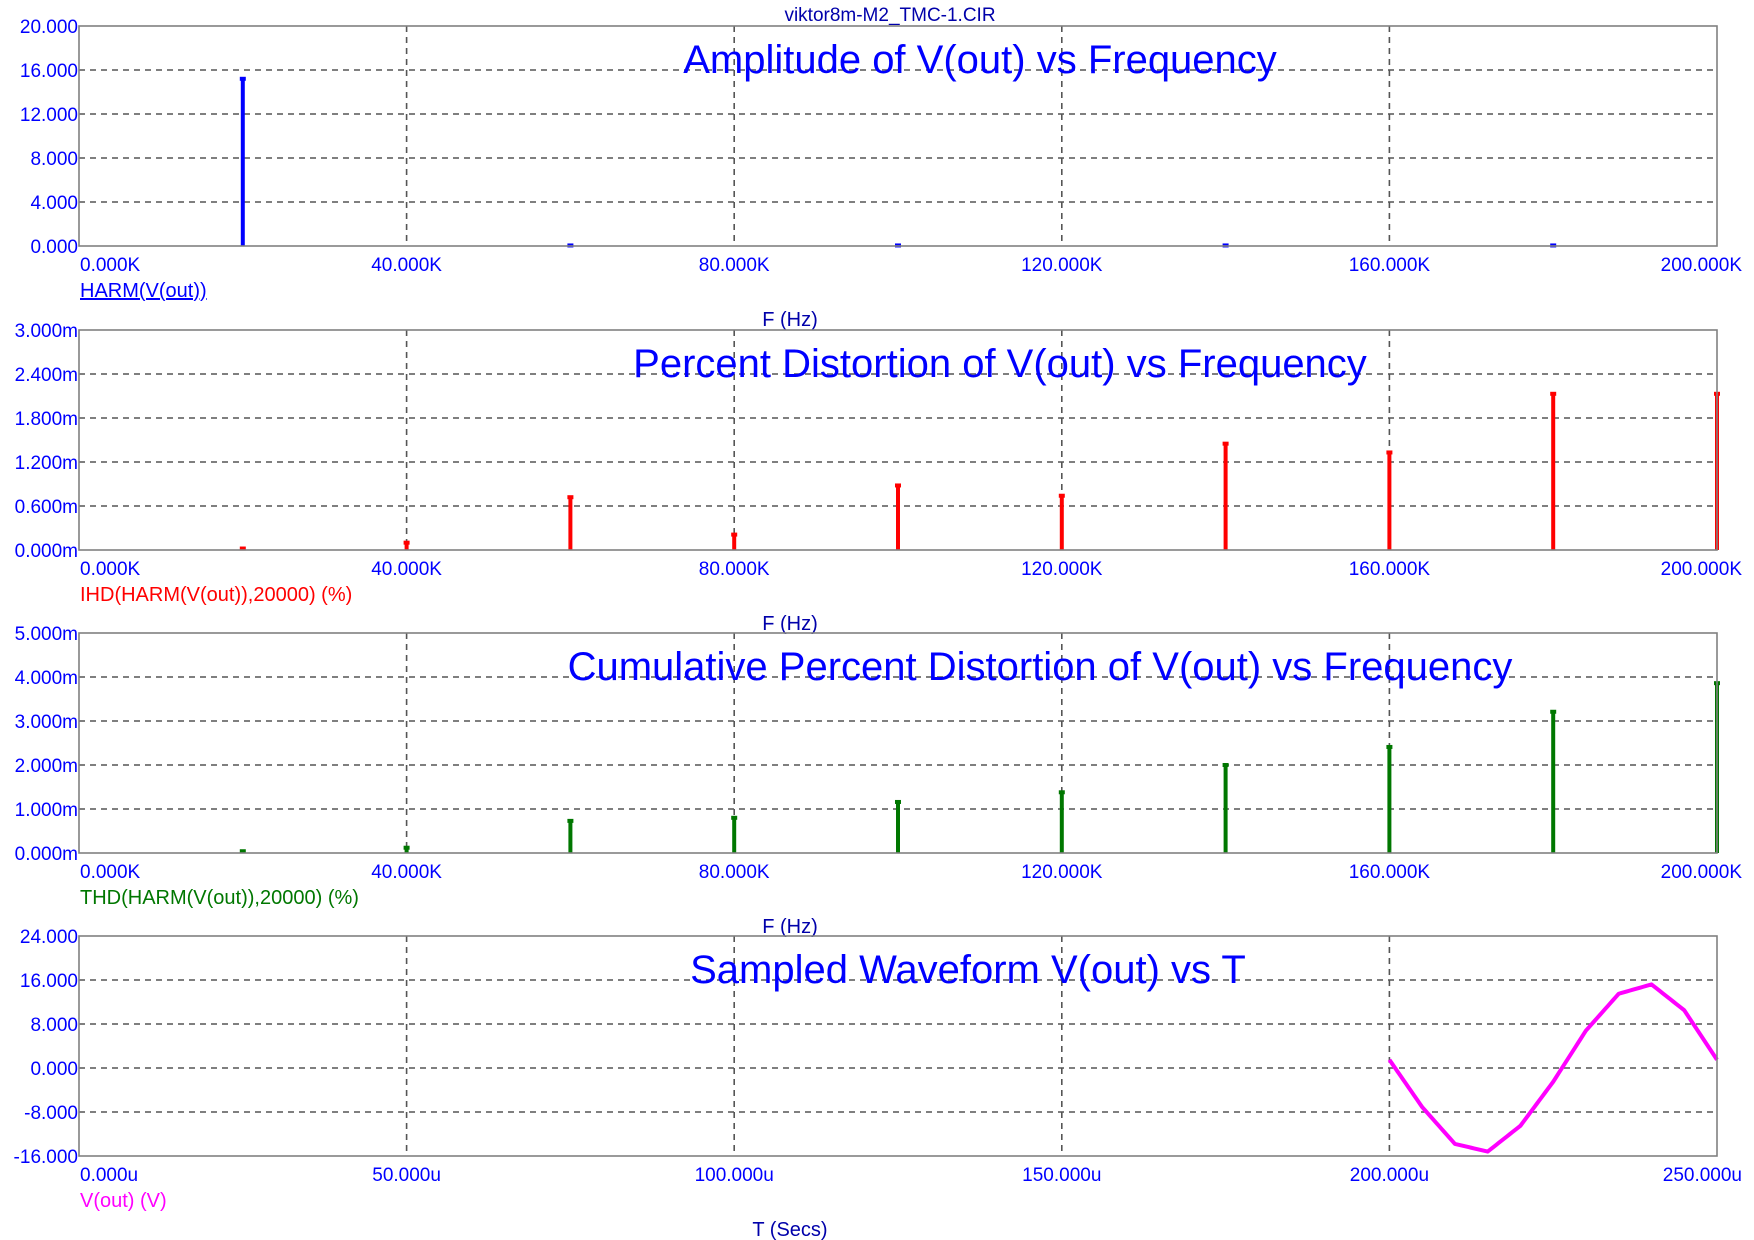  What do you see at coordinates (406, 1175) in the screenshot?
I see `x-tick-label: 50.000u` at bounding box center [406, 1175].